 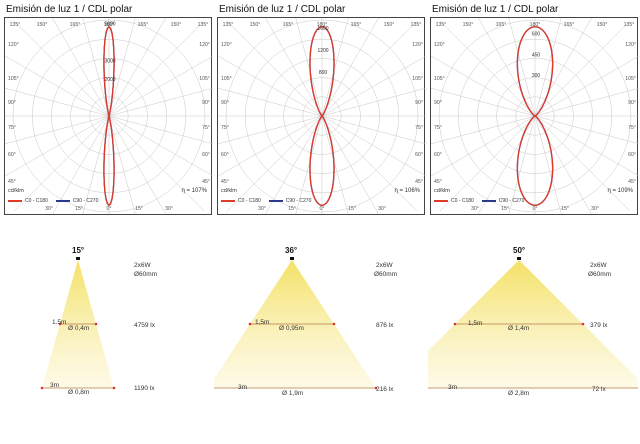 What do you see at coordinates (79, 392) in the screenshot?
I see `far-spot: Ø 0,8m` at bounding box center [79, 392].